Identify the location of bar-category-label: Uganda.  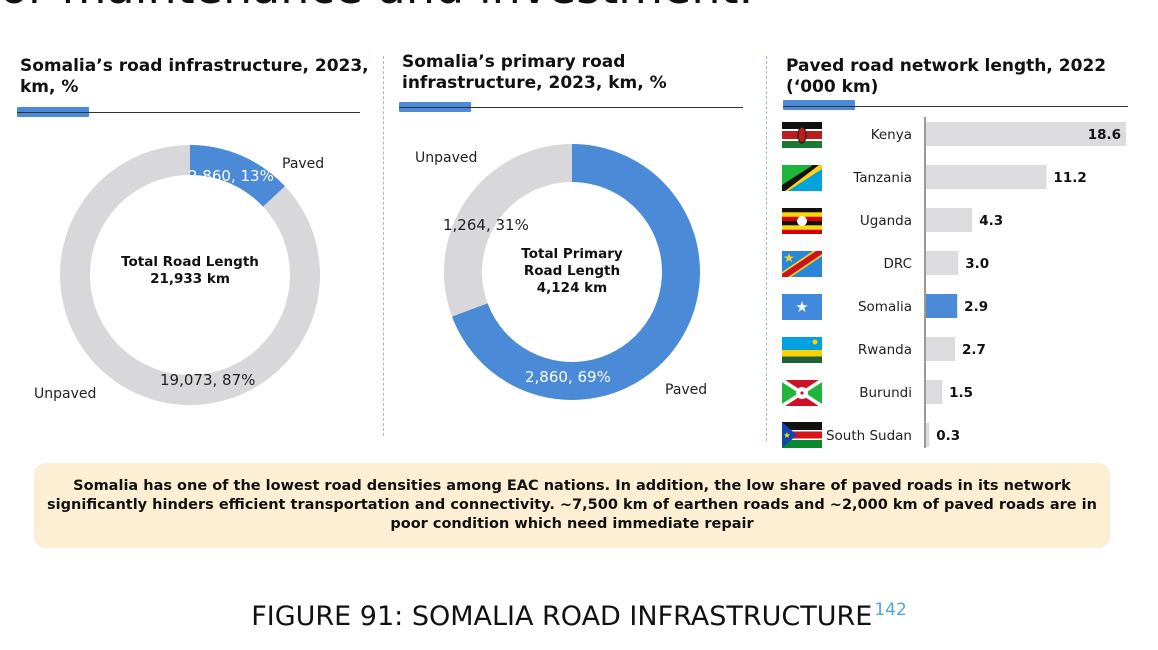
(886, 221).